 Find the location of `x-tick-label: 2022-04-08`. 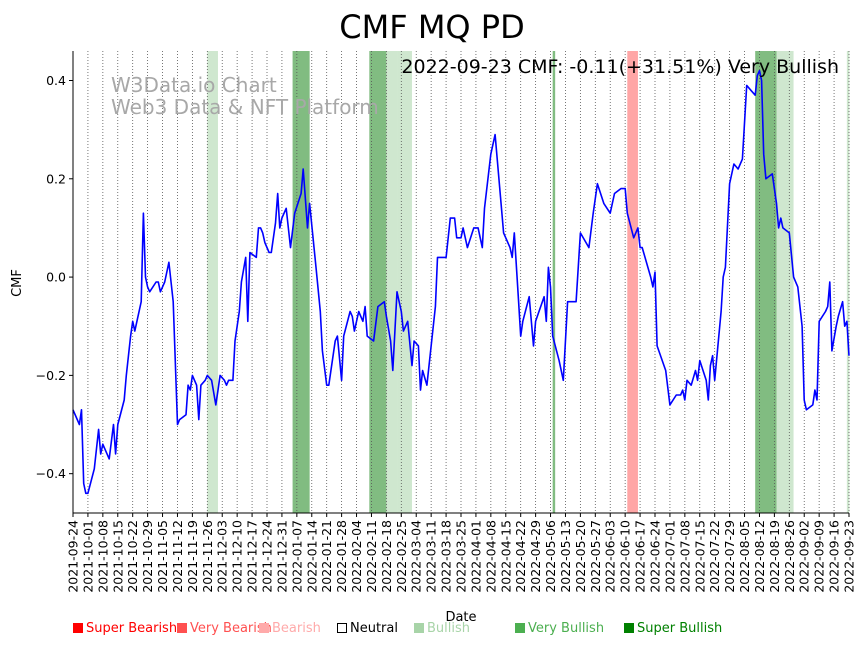

x-tick-label: 2022-04-08 is located at coordinates (490, 556).